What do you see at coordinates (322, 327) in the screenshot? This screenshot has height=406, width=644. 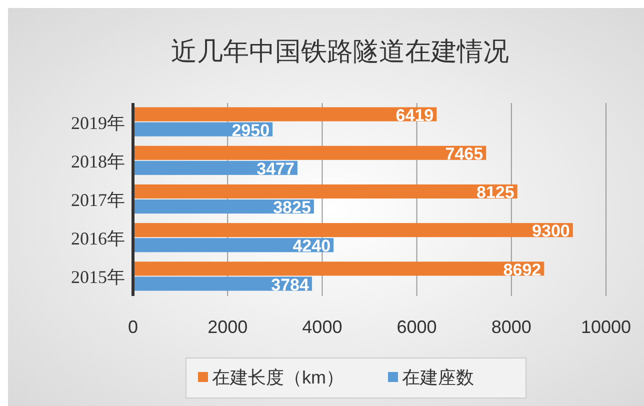 I see `x-tick-label: 4000` at bounding box center [322, 327].